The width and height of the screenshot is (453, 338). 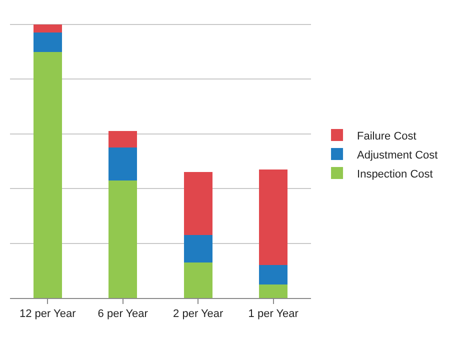 What do you see at coordinates (395, 174) in the screenshot?
I see `legend-label: Inspection Cost` at bounding box center [395, 174].